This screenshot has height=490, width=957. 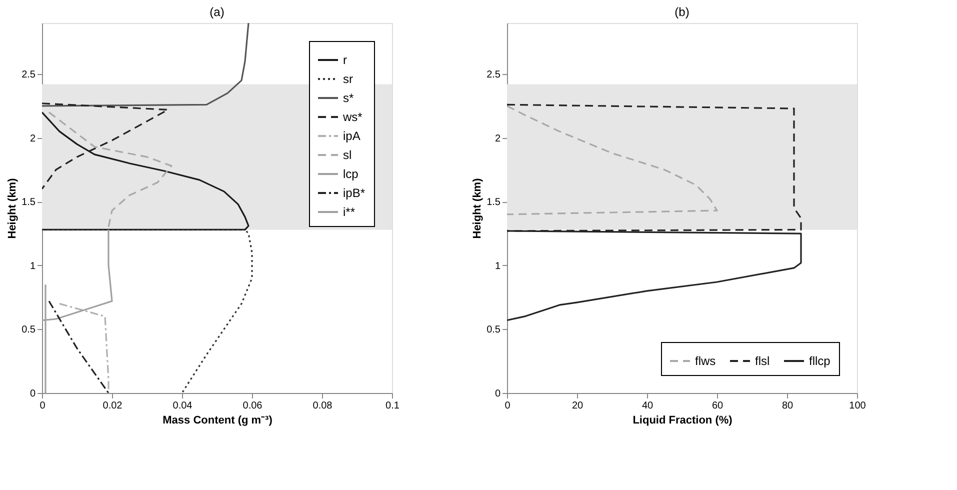 What do you see at coordinates (322, 406) in the screenshot?
I see `x-tick-label: 0.08` at bounding box center [322, 406].